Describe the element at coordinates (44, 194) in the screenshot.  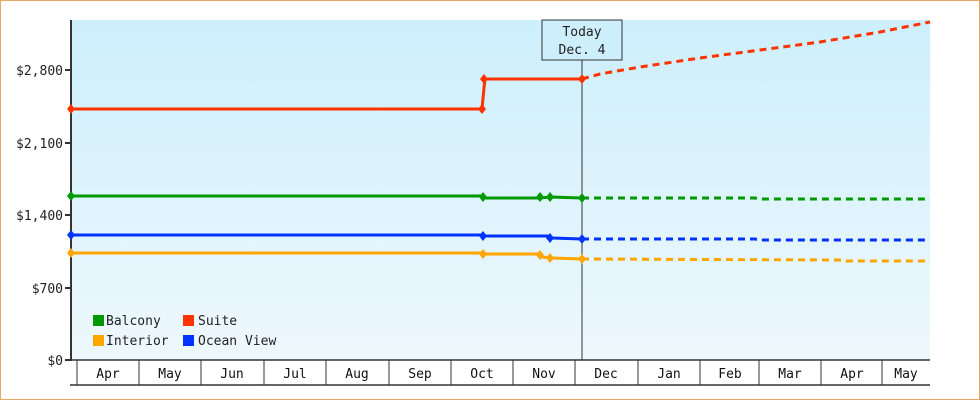
I see `y-axis: $2,800 $2,100 $1,400 $700 $0` at that location.